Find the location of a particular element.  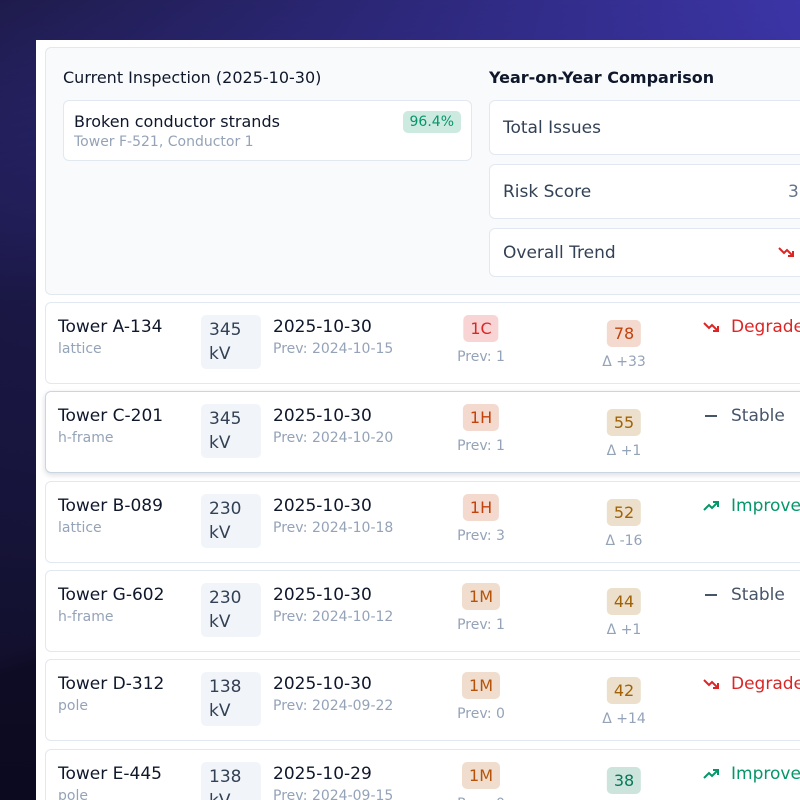

metric-label: Total Issues is located at coordinates (552, 127).